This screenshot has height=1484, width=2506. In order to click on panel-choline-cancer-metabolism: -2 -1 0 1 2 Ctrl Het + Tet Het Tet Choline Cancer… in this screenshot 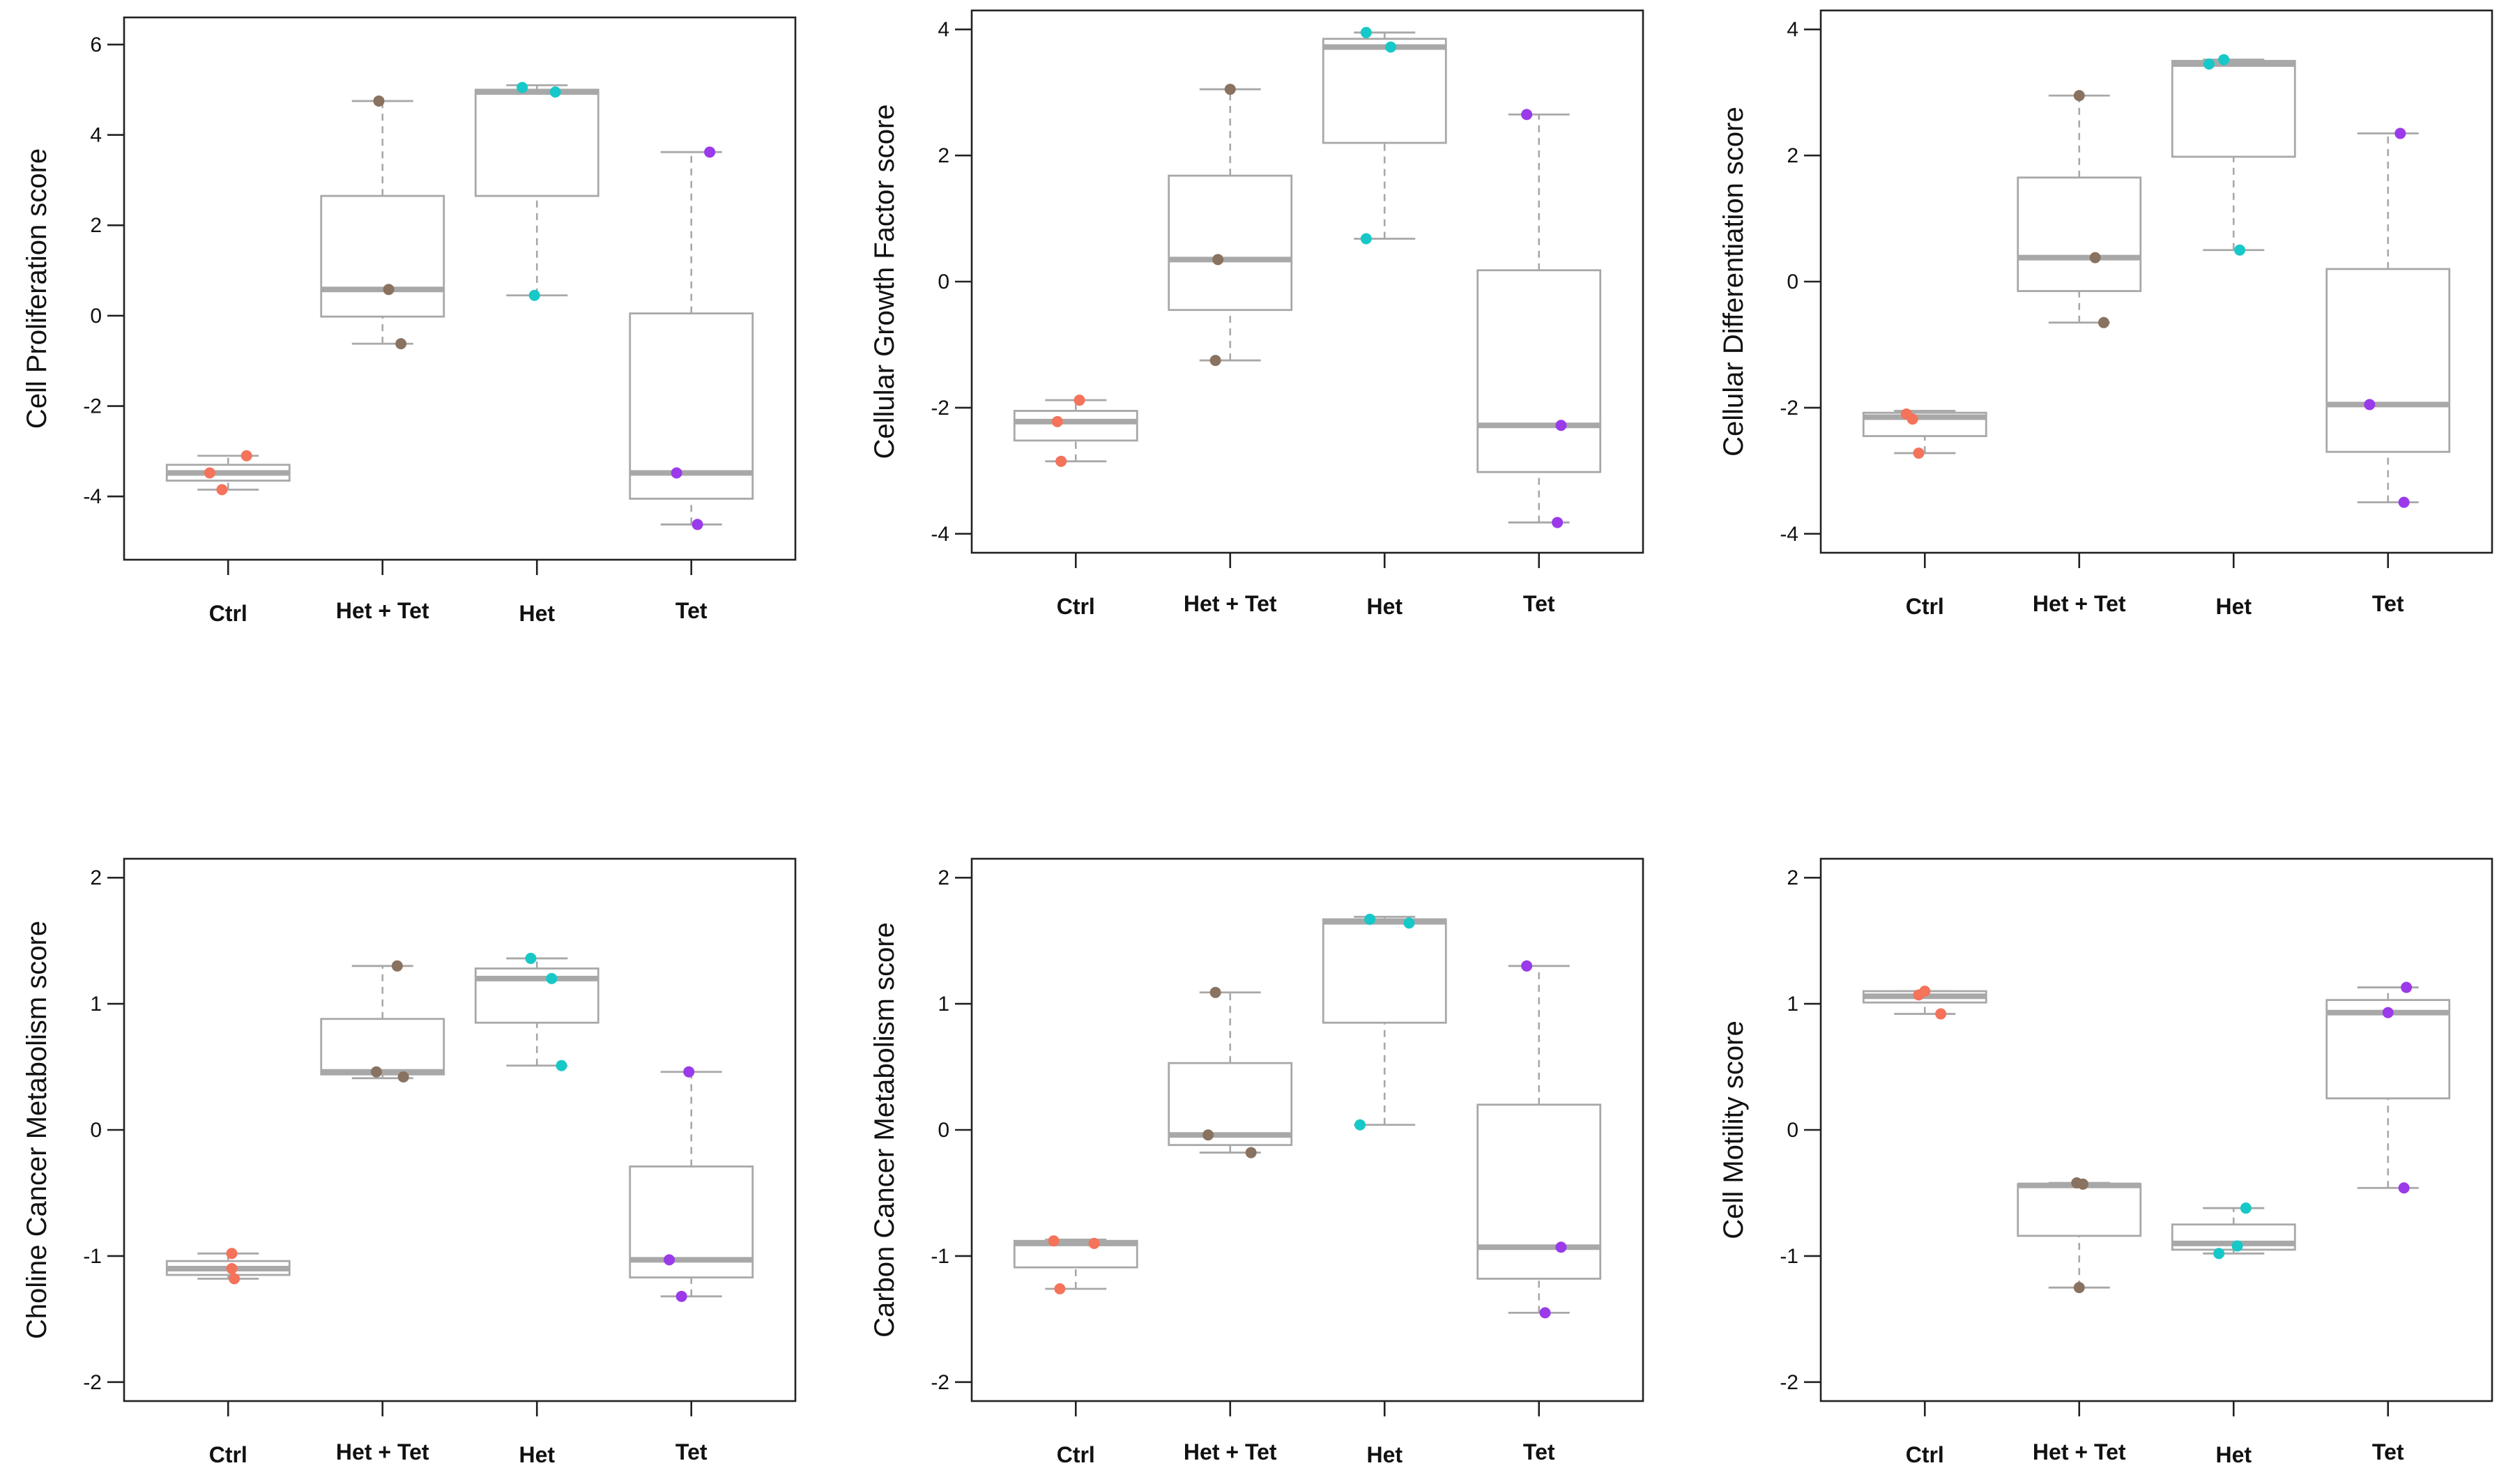, I will do `click(410, 1162)`.